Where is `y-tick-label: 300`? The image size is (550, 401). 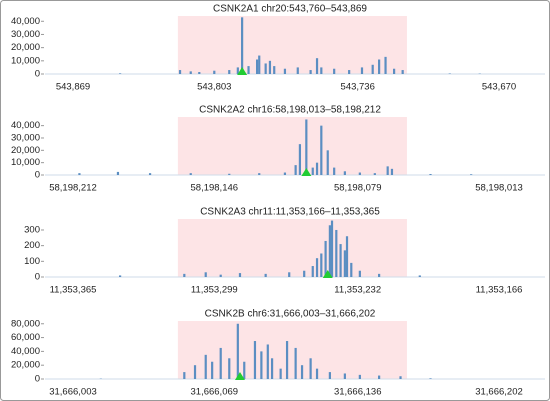
y-tick-label: 300 is located at coordinates (32, 229).